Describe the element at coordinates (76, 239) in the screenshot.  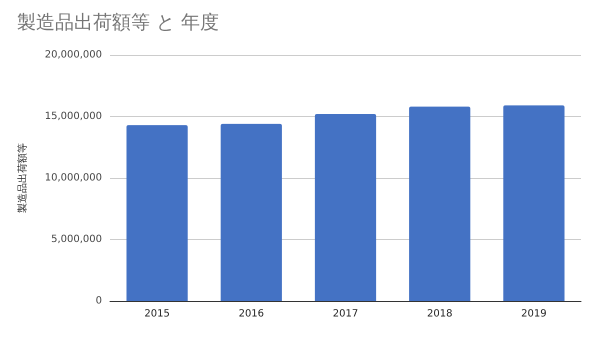
I see `y-tick-label: 5,000,000` at that location.